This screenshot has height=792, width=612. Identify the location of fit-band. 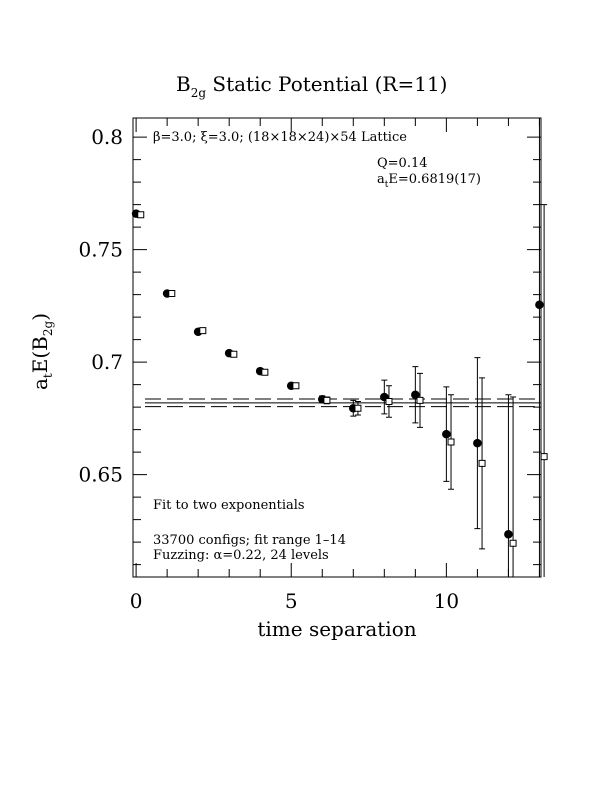
(343, 403).